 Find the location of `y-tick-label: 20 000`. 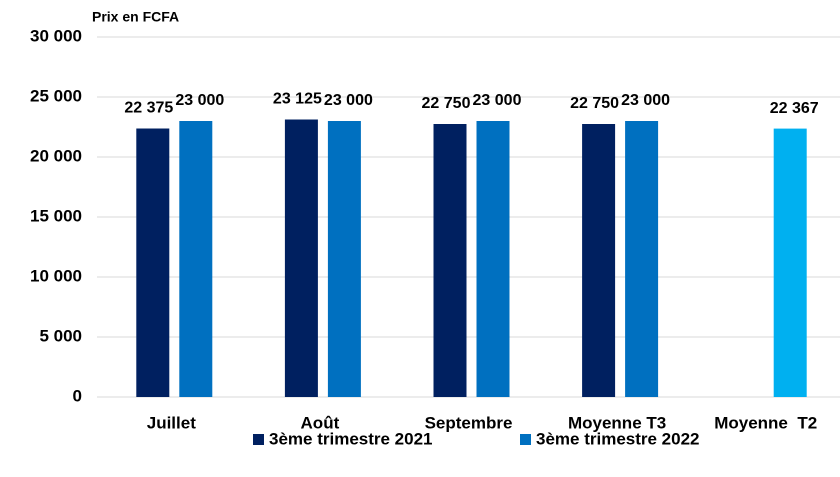

y-tick-label: 20 000 is located at coordinates (56, 155).